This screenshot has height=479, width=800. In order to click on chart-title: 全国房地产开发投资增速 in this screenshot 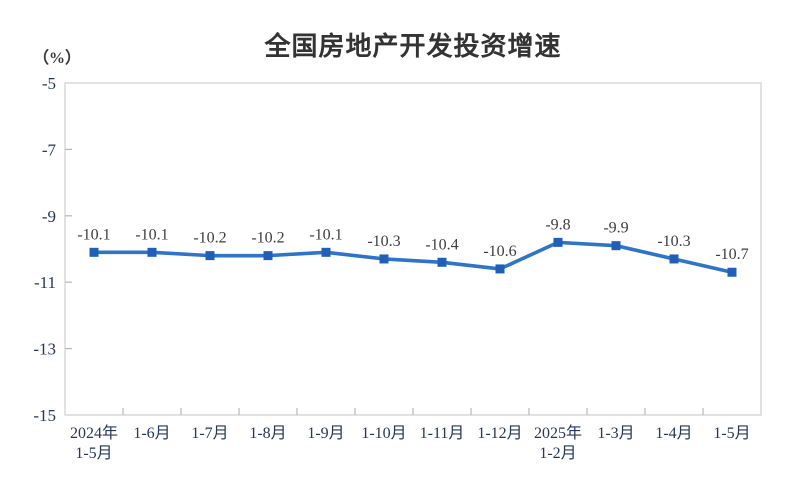, I will do `click(413, 46)`.